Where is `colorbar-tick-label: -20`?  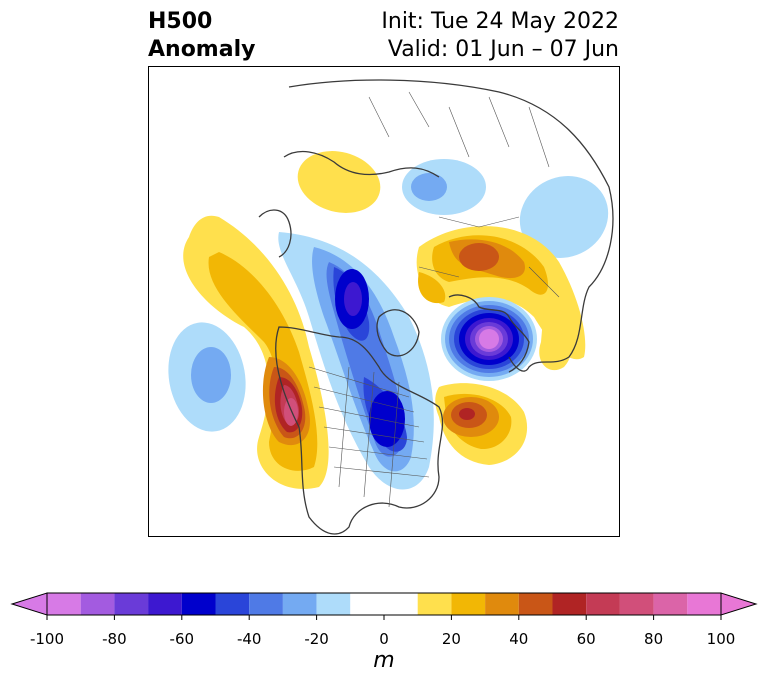
colorbar-tick-label: -20 is located at coordinates (316, 639).